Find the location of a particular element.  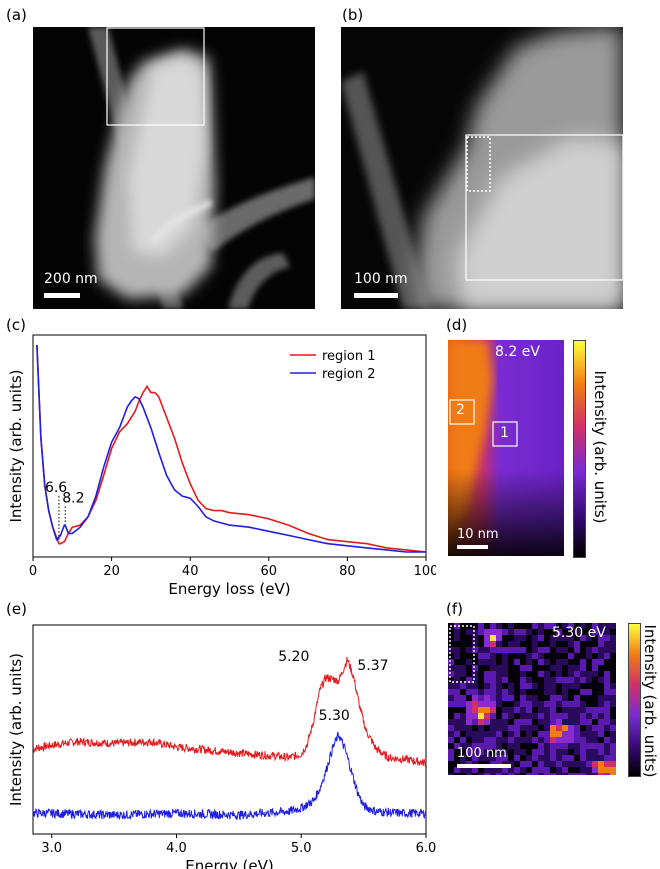

colorbar-d-label: Intensity (arb. units) is located at coordinates (600, 447).